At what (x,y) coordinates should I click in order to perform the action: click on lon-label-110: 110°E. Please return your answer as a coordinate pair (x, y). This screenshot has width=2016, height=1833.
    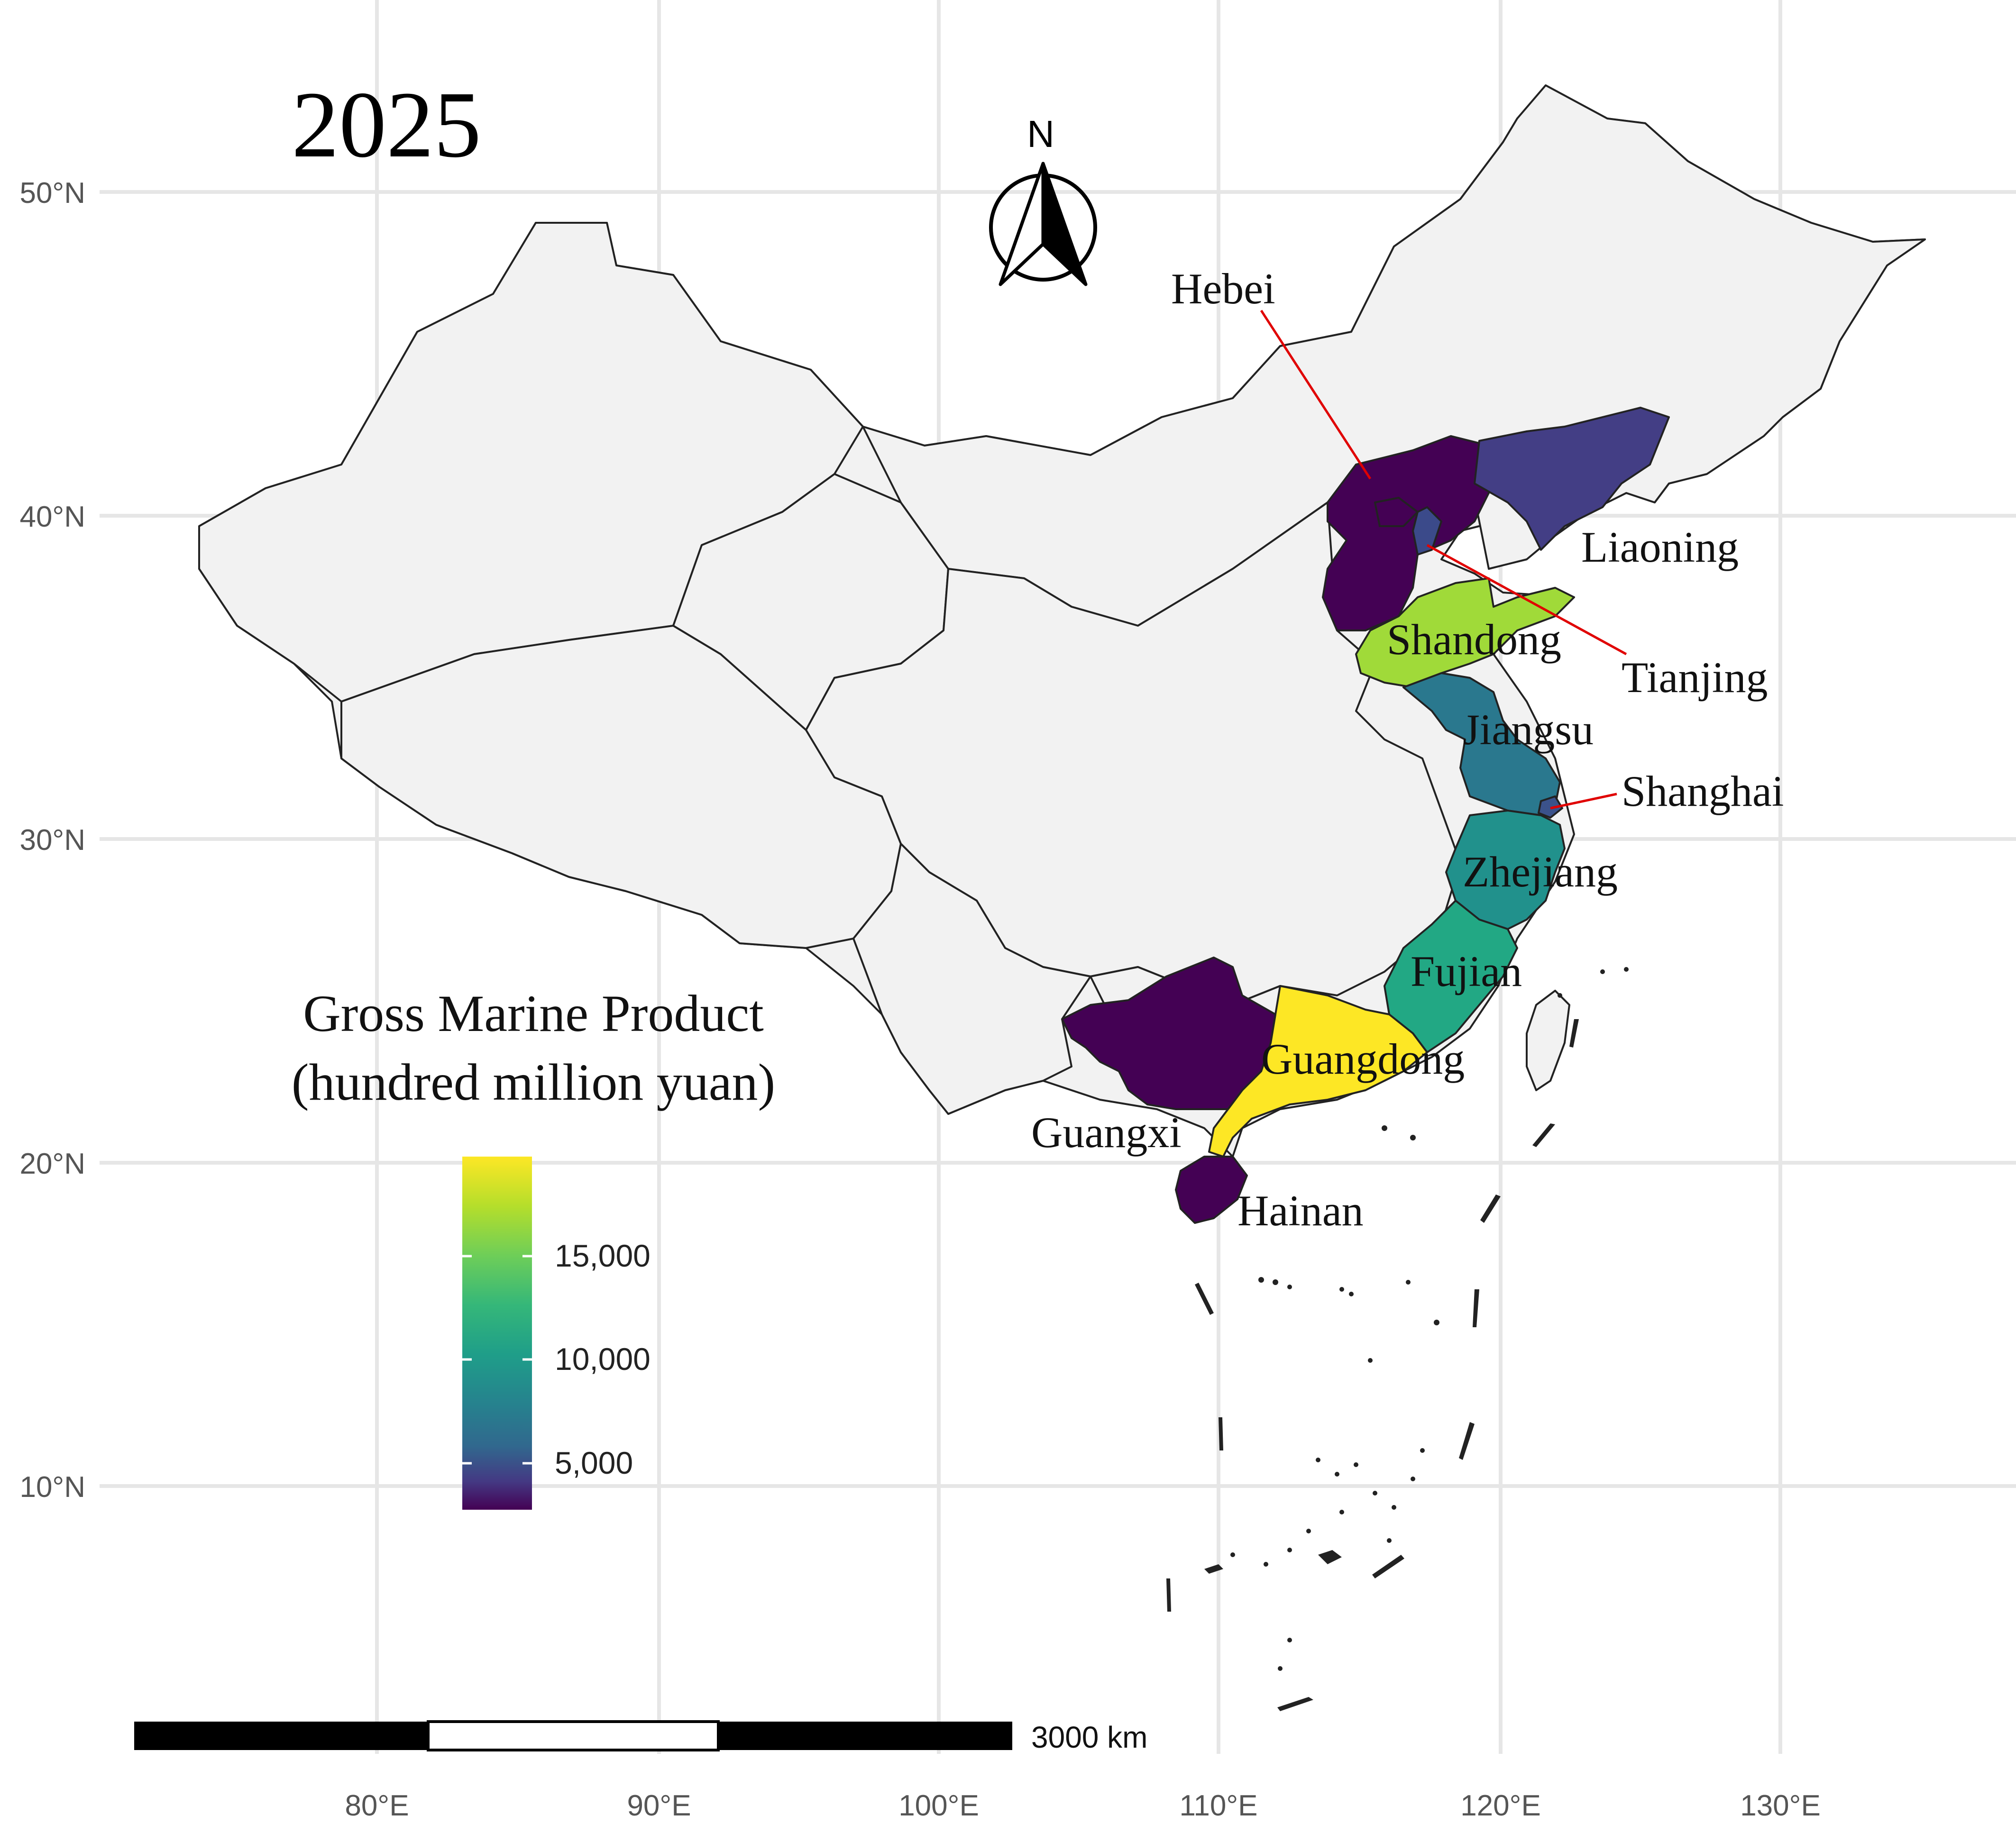
    Looking at the image, I should click on (1219, 1805).